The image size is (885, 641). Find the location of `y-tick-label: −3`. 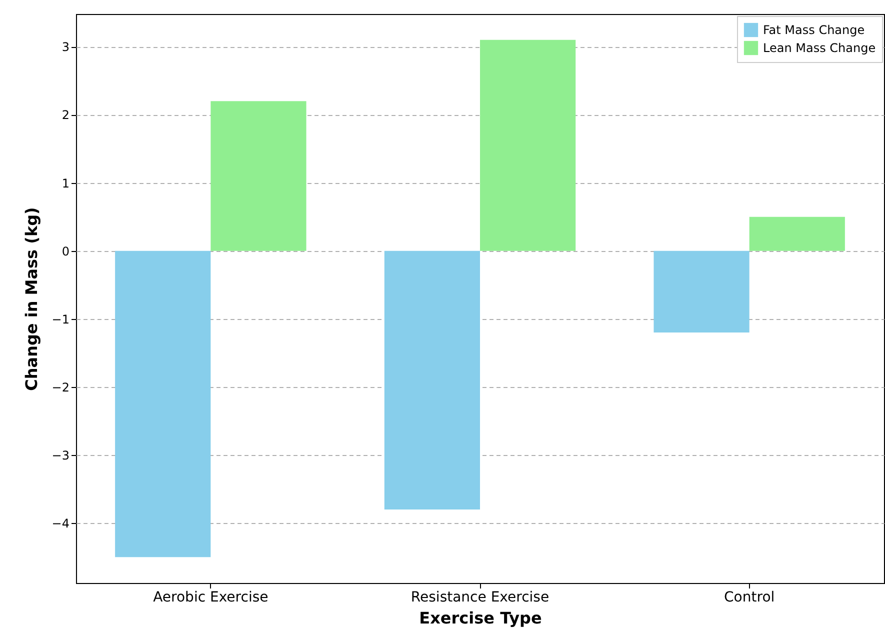

y-tick-label: −3 is located at coordinates (61, 455).